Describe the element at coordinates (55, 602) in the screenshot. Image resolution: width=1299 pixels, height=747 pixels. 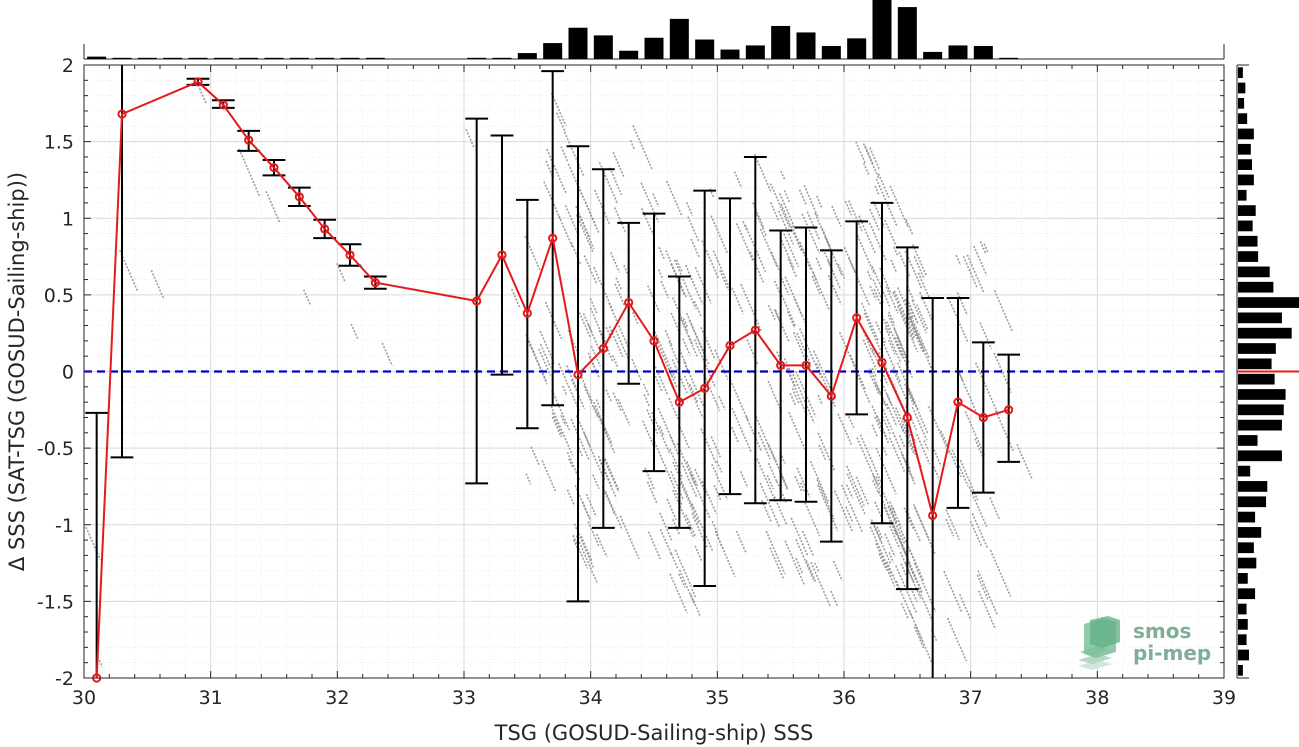
I see `y-tick-label: -1.5` at that location.